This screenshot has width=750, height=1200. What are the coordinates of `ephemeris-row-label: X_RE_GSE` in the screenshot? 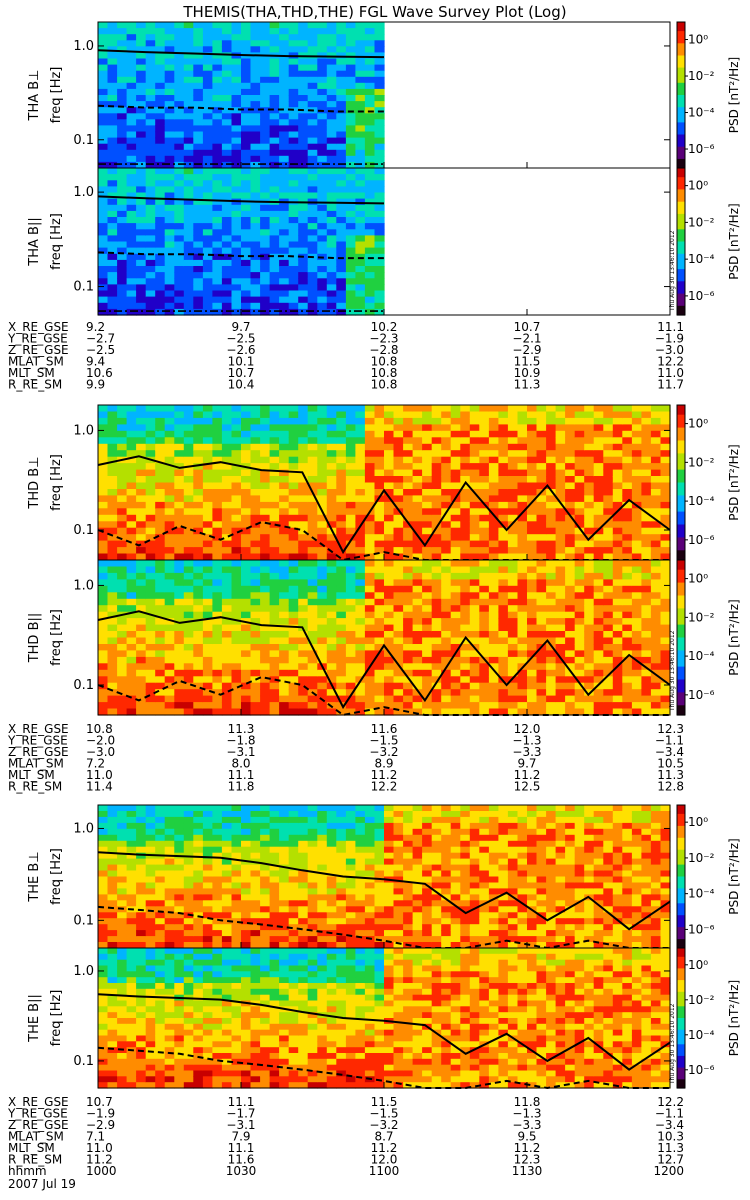 It's located at (38, 729).